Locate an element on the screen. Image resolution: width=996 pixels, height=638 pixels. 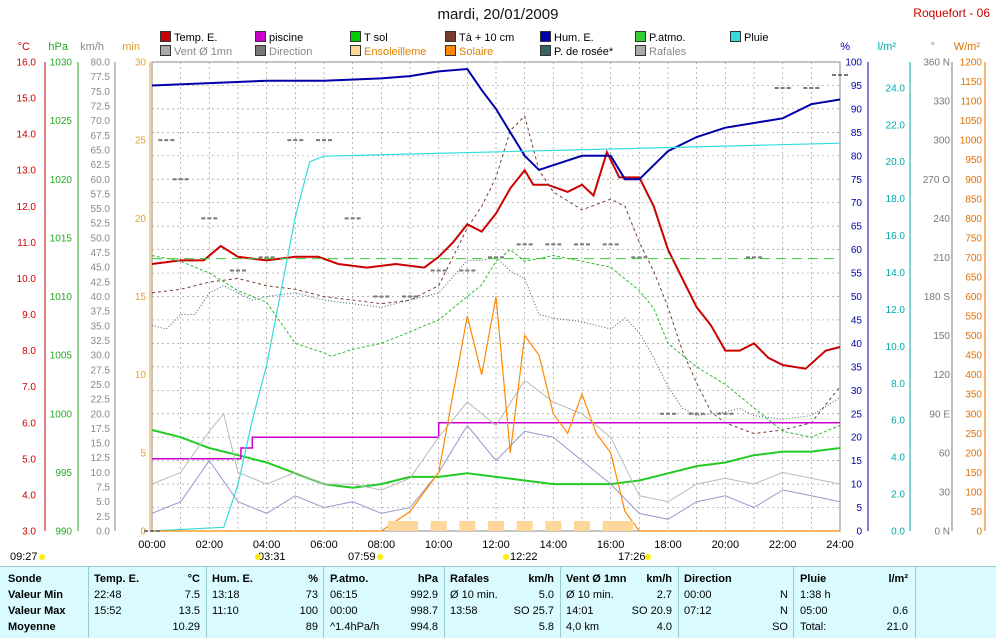
min-tick: 20 is located at coordinates (141, 219).